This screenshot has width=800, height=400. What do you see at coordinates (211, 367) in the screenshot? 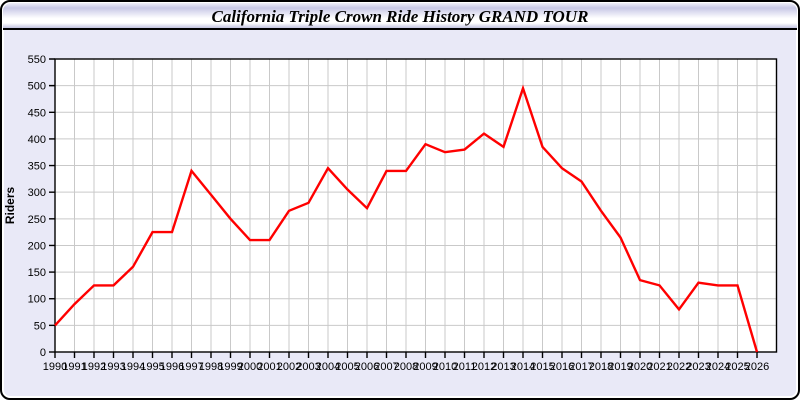
I see `svg-text: 1998` at bounding box center [211, 367].